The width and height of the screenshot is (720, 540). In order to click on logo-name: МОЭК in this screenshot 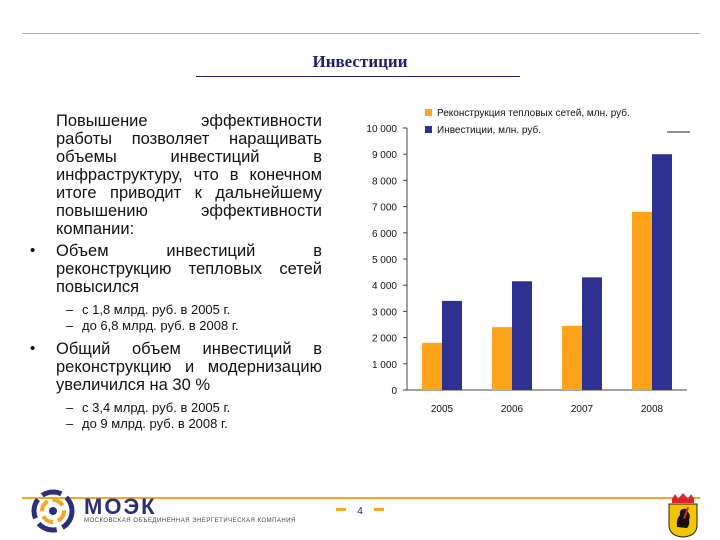, I will do `click(120, 506)`.